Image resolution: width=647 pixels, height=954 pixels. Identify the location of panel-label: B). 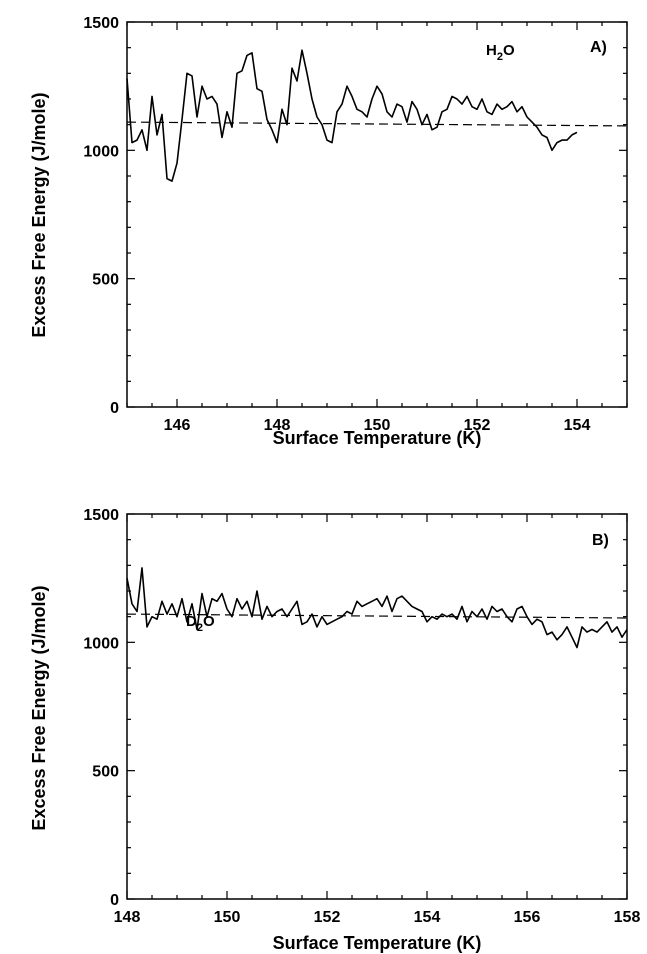
(600, 540).